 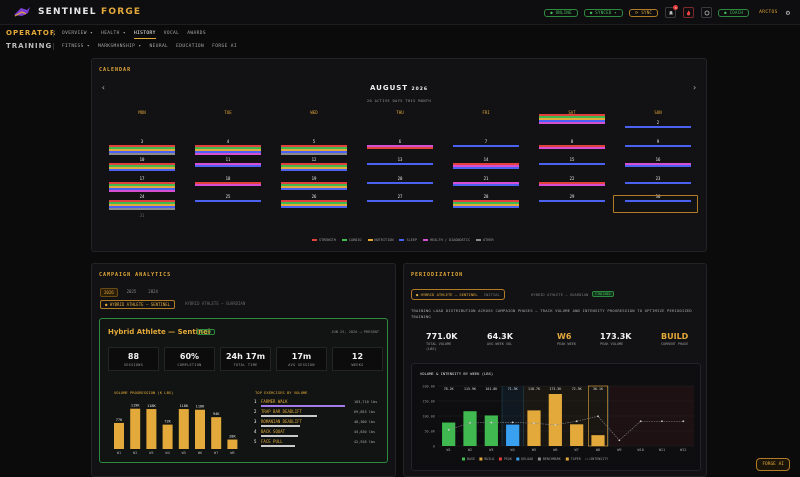 I want to click on selected-day-highlight, so click(x=655, y=204).